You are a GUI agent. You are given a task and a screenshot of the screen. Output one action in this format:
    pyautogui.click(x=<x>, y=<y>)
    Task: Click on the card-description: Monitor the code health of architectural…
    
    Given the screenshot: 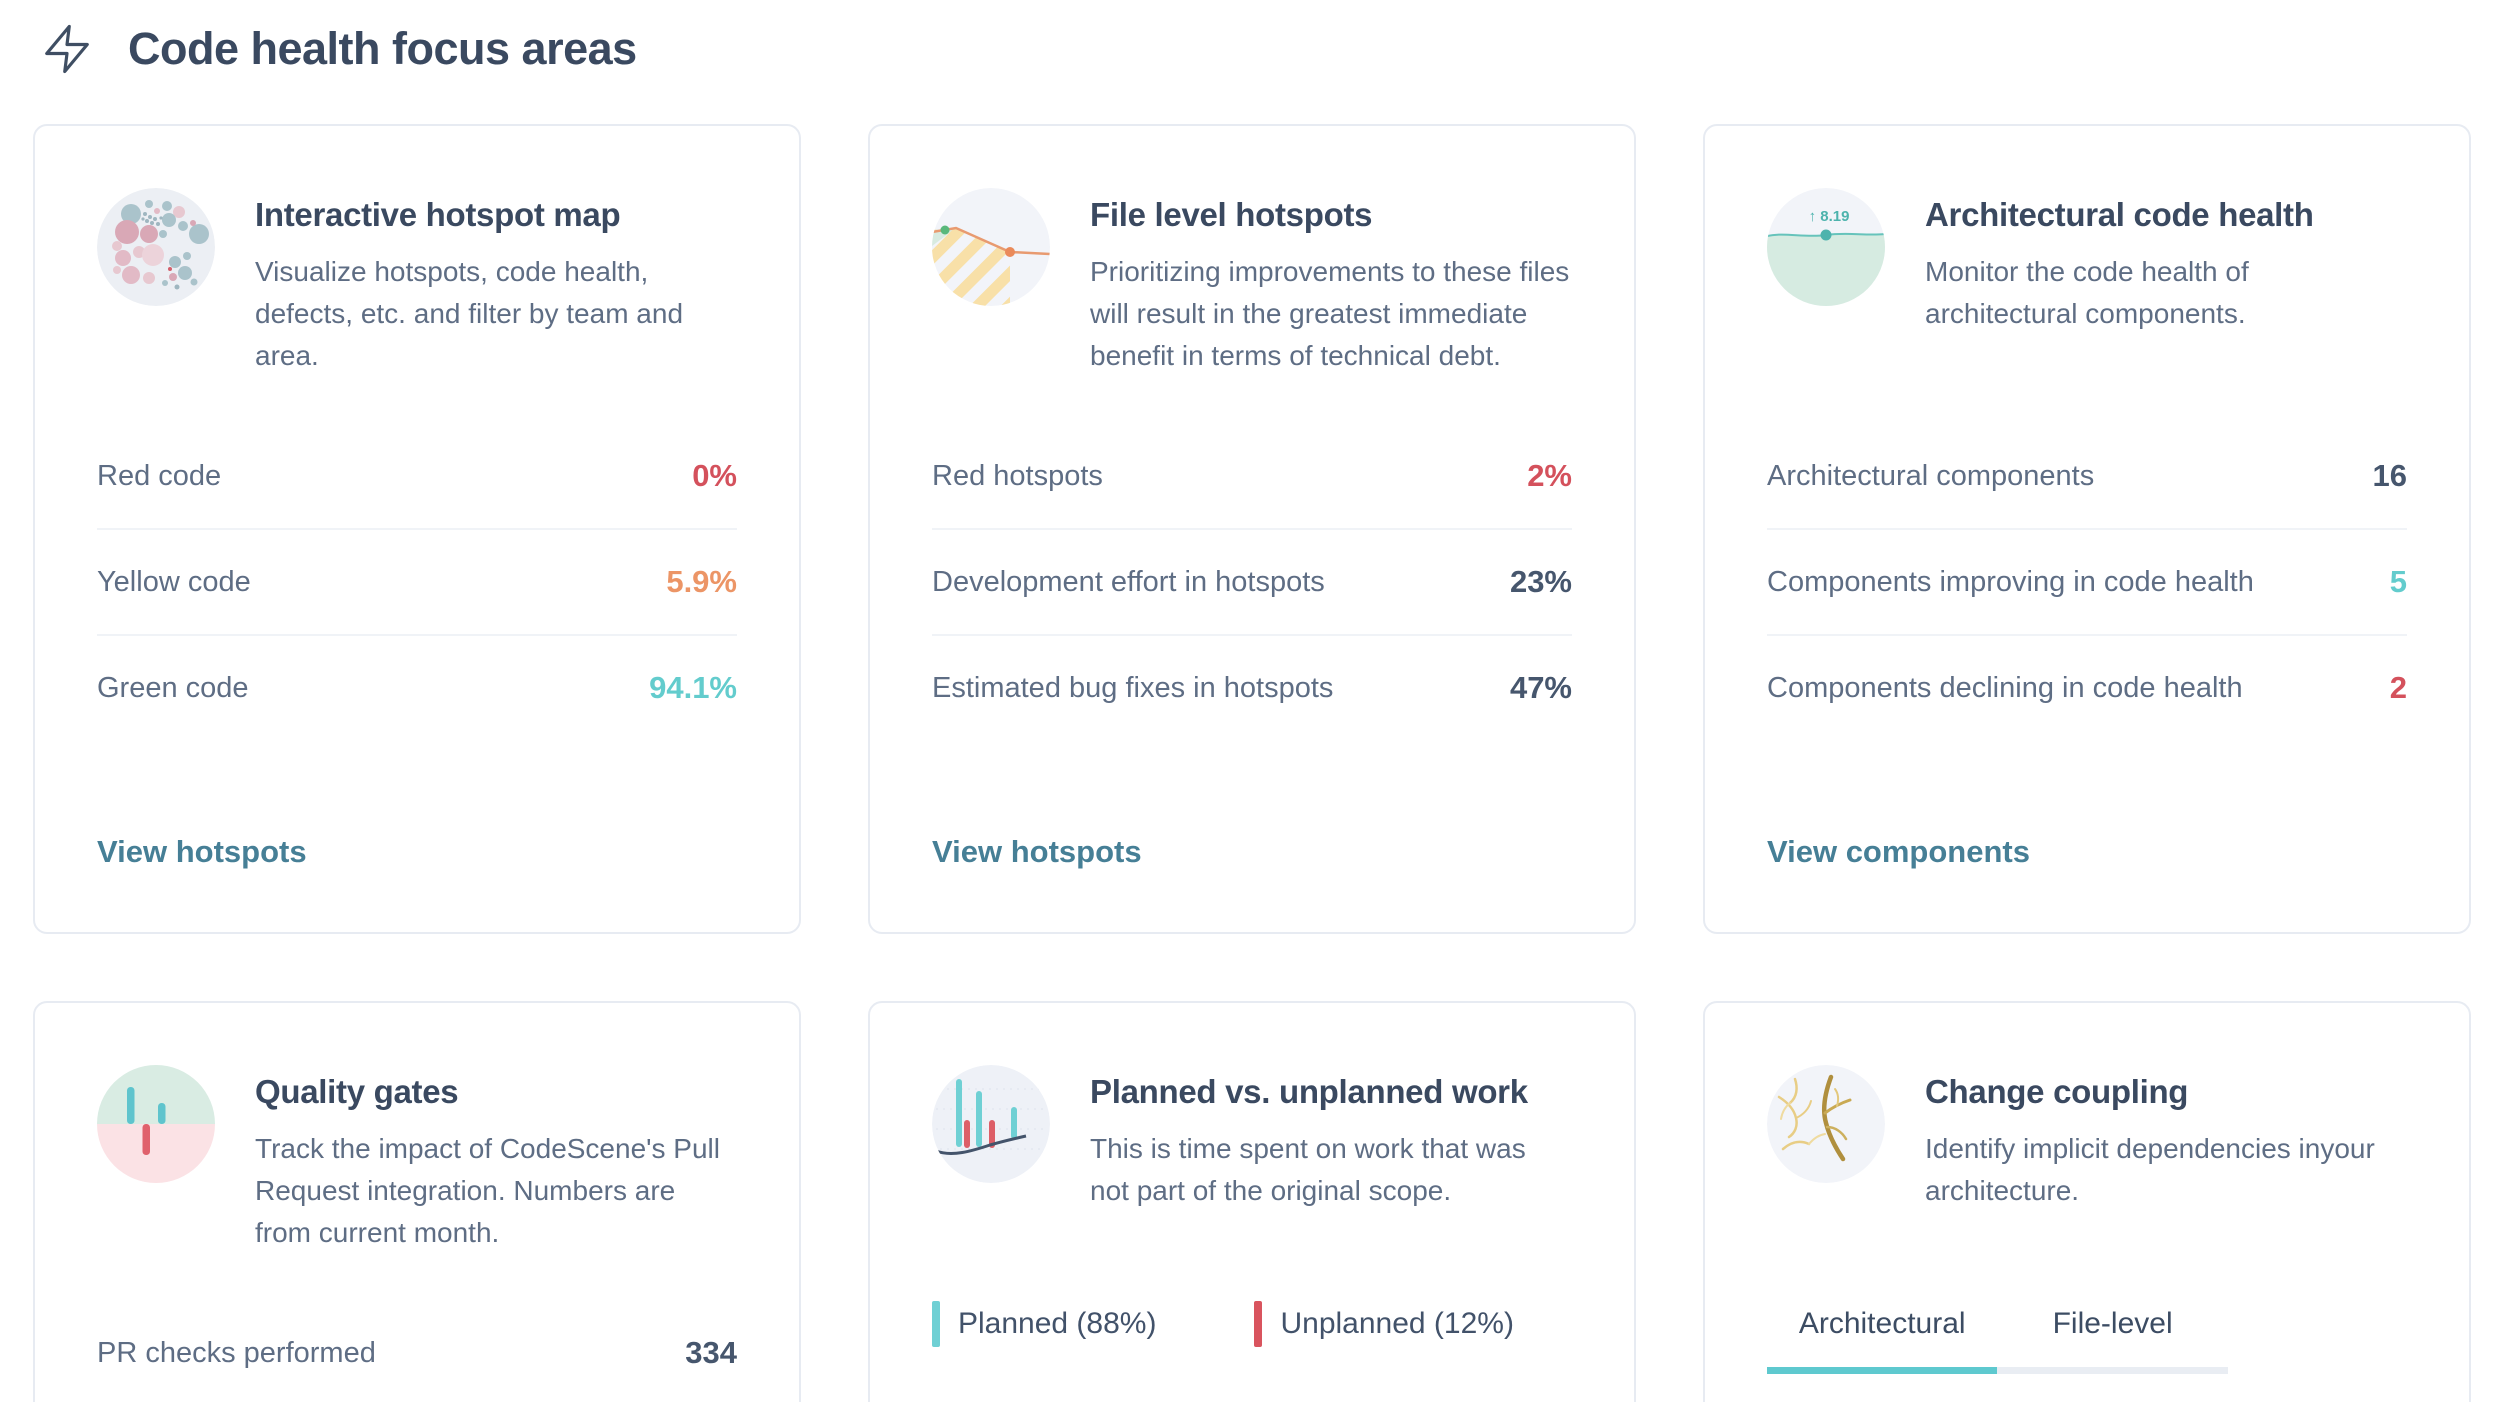 What is the action you would take?
    pyautogui.click(x=2087, y=292)
    